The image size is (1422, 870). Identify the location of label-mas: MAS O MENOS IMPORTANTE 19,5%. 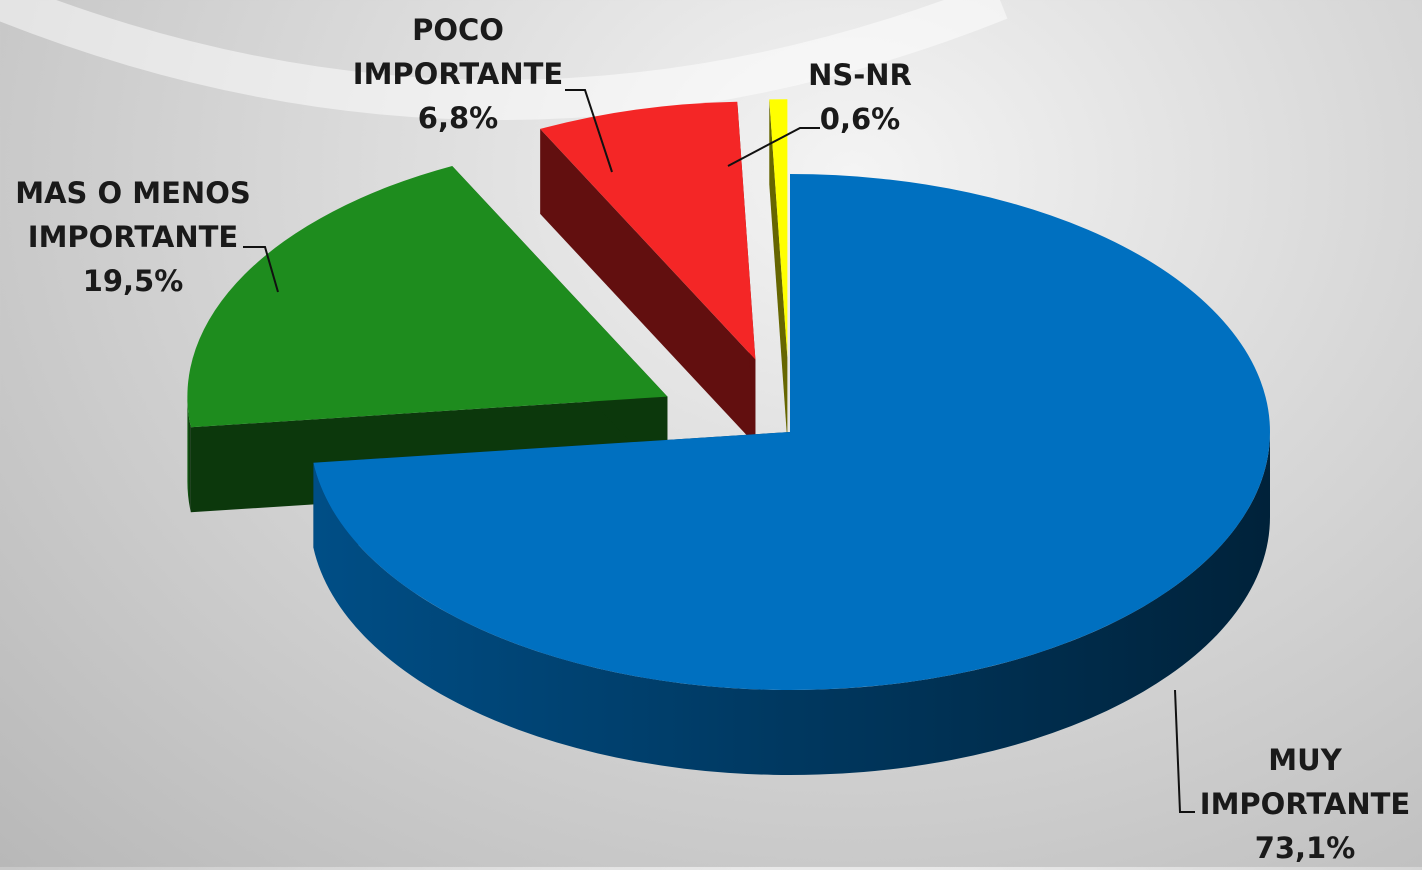
(133, 237).